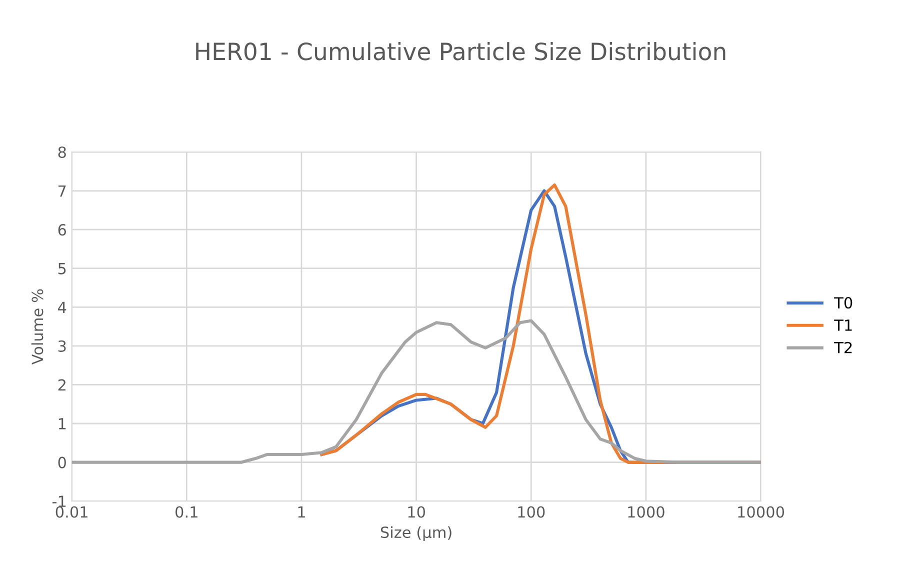  Describe the element at coordinates (62, 346) in the screenshot. I see `y-tick-label: 3` at that location.